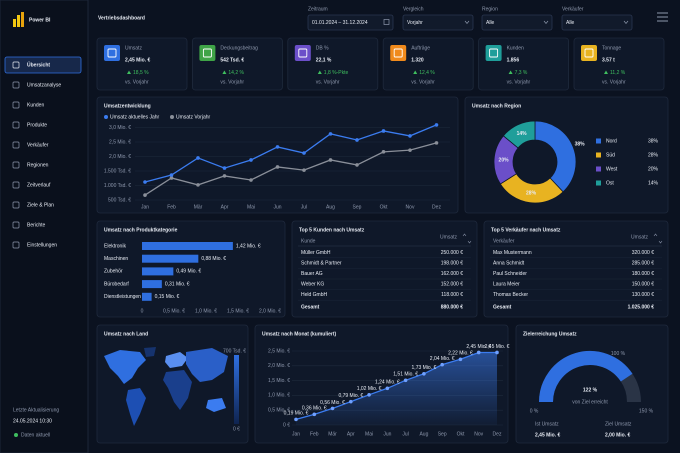 The height and width of the screenshot is (453, 680). What do you see at coordinates (573, 9) in the screenshot?
I see `filter-label: Verkäufer` at bounding box center [573, 9].